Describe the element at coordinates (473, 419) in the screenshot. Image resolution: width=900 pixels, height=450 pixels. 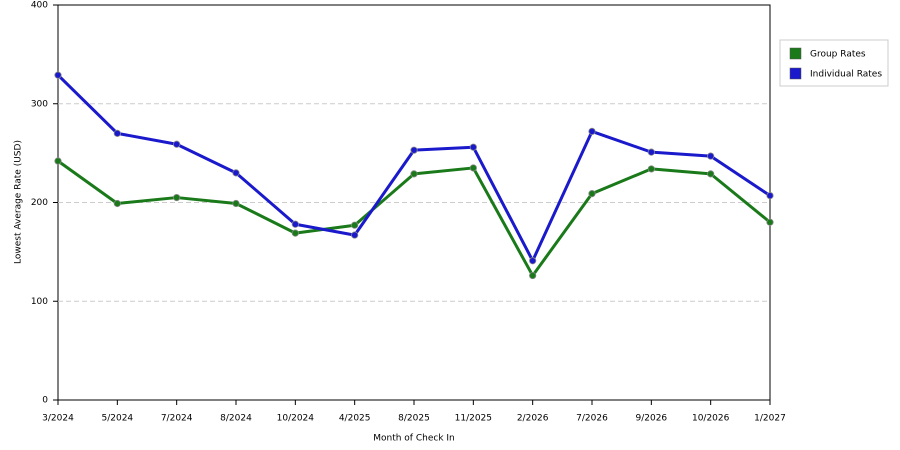
I see `x-tick-label: 11/2025` at that location.